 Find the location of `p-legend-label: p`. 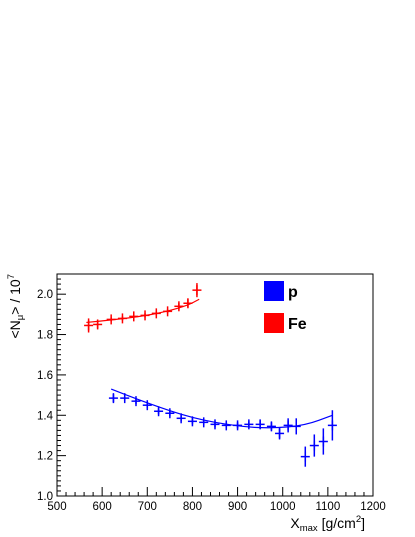

p-legend-label: p is located at coordinates (293, 292).